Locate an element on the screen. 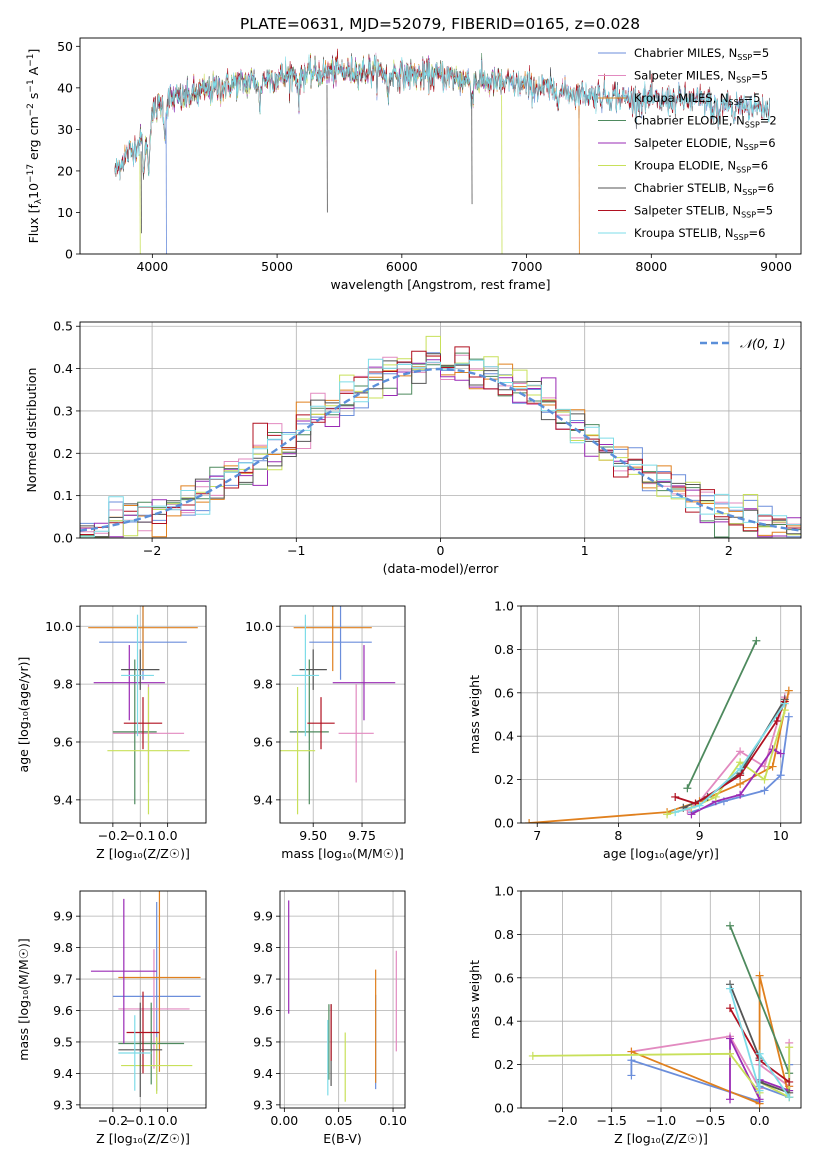  ticks: −0.2−0.1 0.0 9.4 9.6 9.8 10.0 is located at coordinates (111, 731).